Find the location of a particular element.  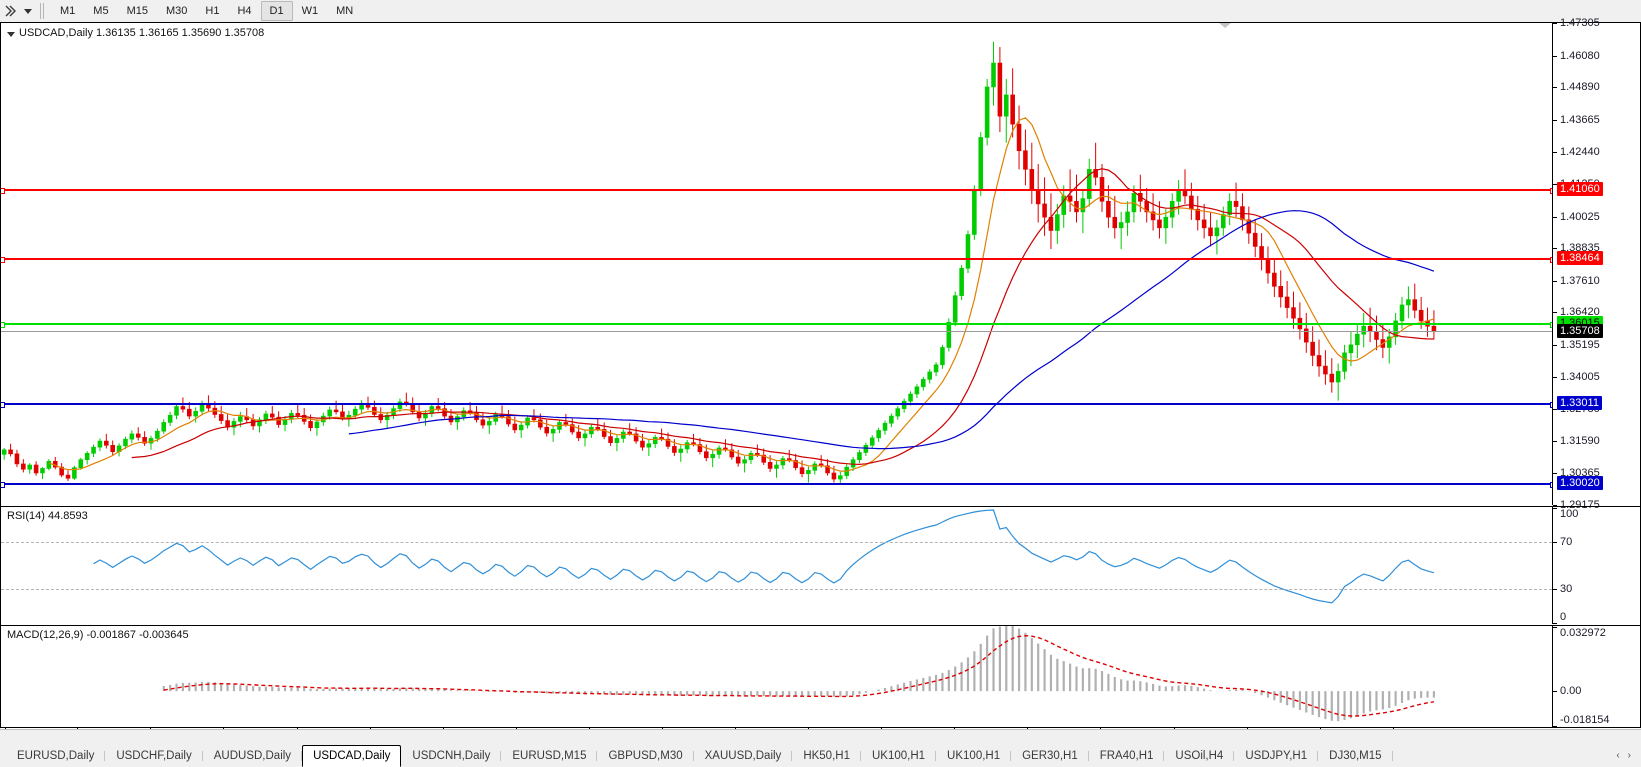

price-tick-label: 1.43665 is located at coordinates (1580, 119).